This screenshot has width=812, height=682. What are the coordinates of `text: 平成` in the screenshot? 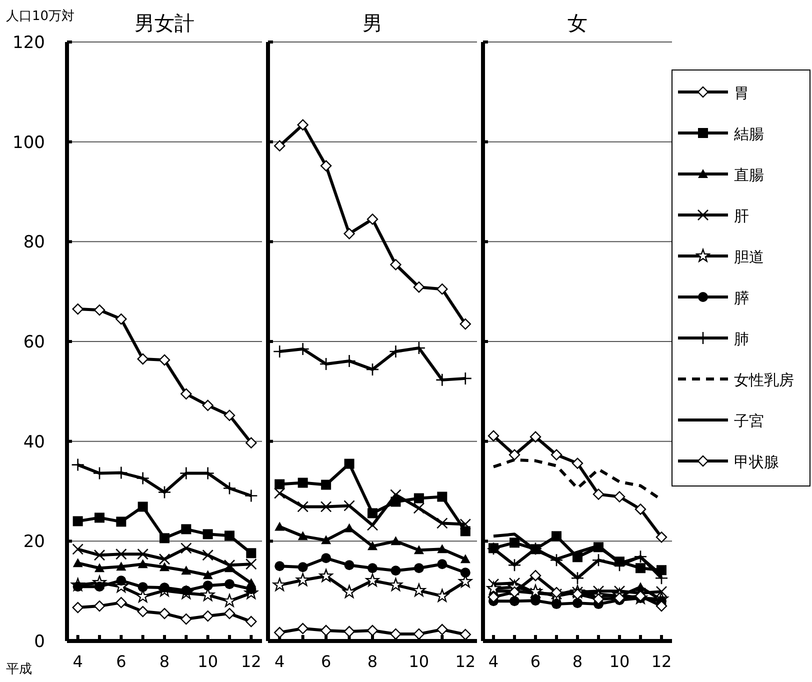 It's located at (19, 669).